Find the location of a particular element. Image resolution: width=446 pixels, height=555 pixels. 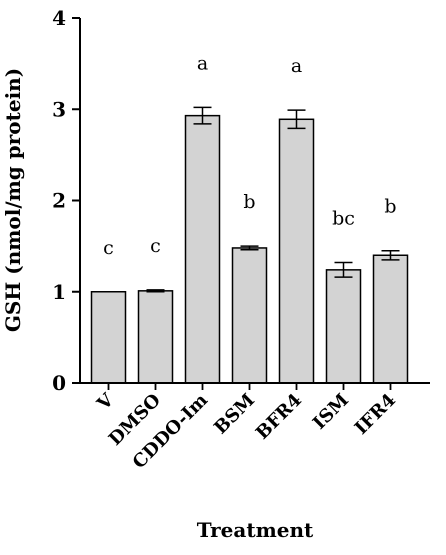

bar-dmso is located at coordinates (155, 337).